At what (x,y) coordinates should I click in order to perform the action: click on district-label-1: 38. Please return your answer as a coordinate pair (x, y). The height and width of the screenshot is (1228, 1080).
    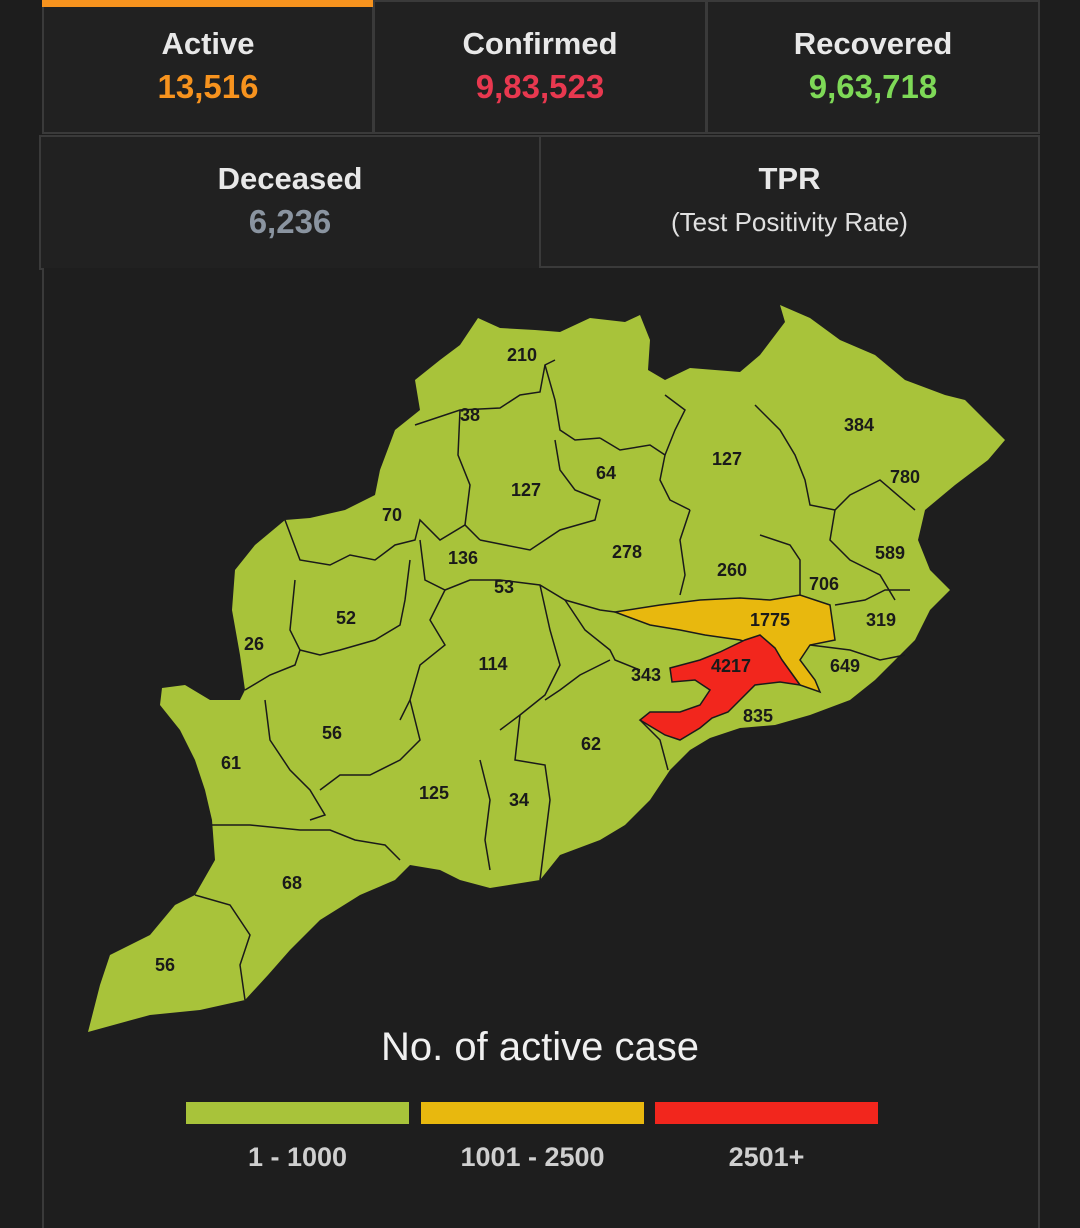
    Looking at the image, I should click on (470, 415).